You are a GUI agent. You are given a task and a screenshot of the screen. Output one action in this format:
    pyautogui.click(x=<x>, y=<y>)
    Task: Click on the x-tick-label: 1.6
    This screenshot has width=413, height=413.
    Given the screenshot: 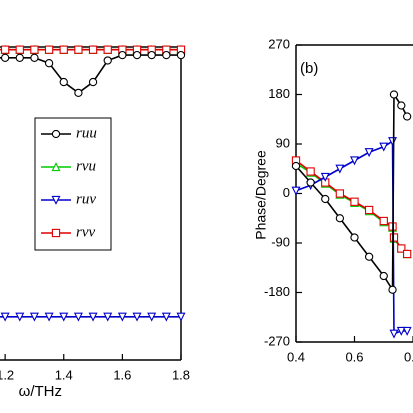 What is the action you would take?
    pyautogui.click(x=122, y=374)
    